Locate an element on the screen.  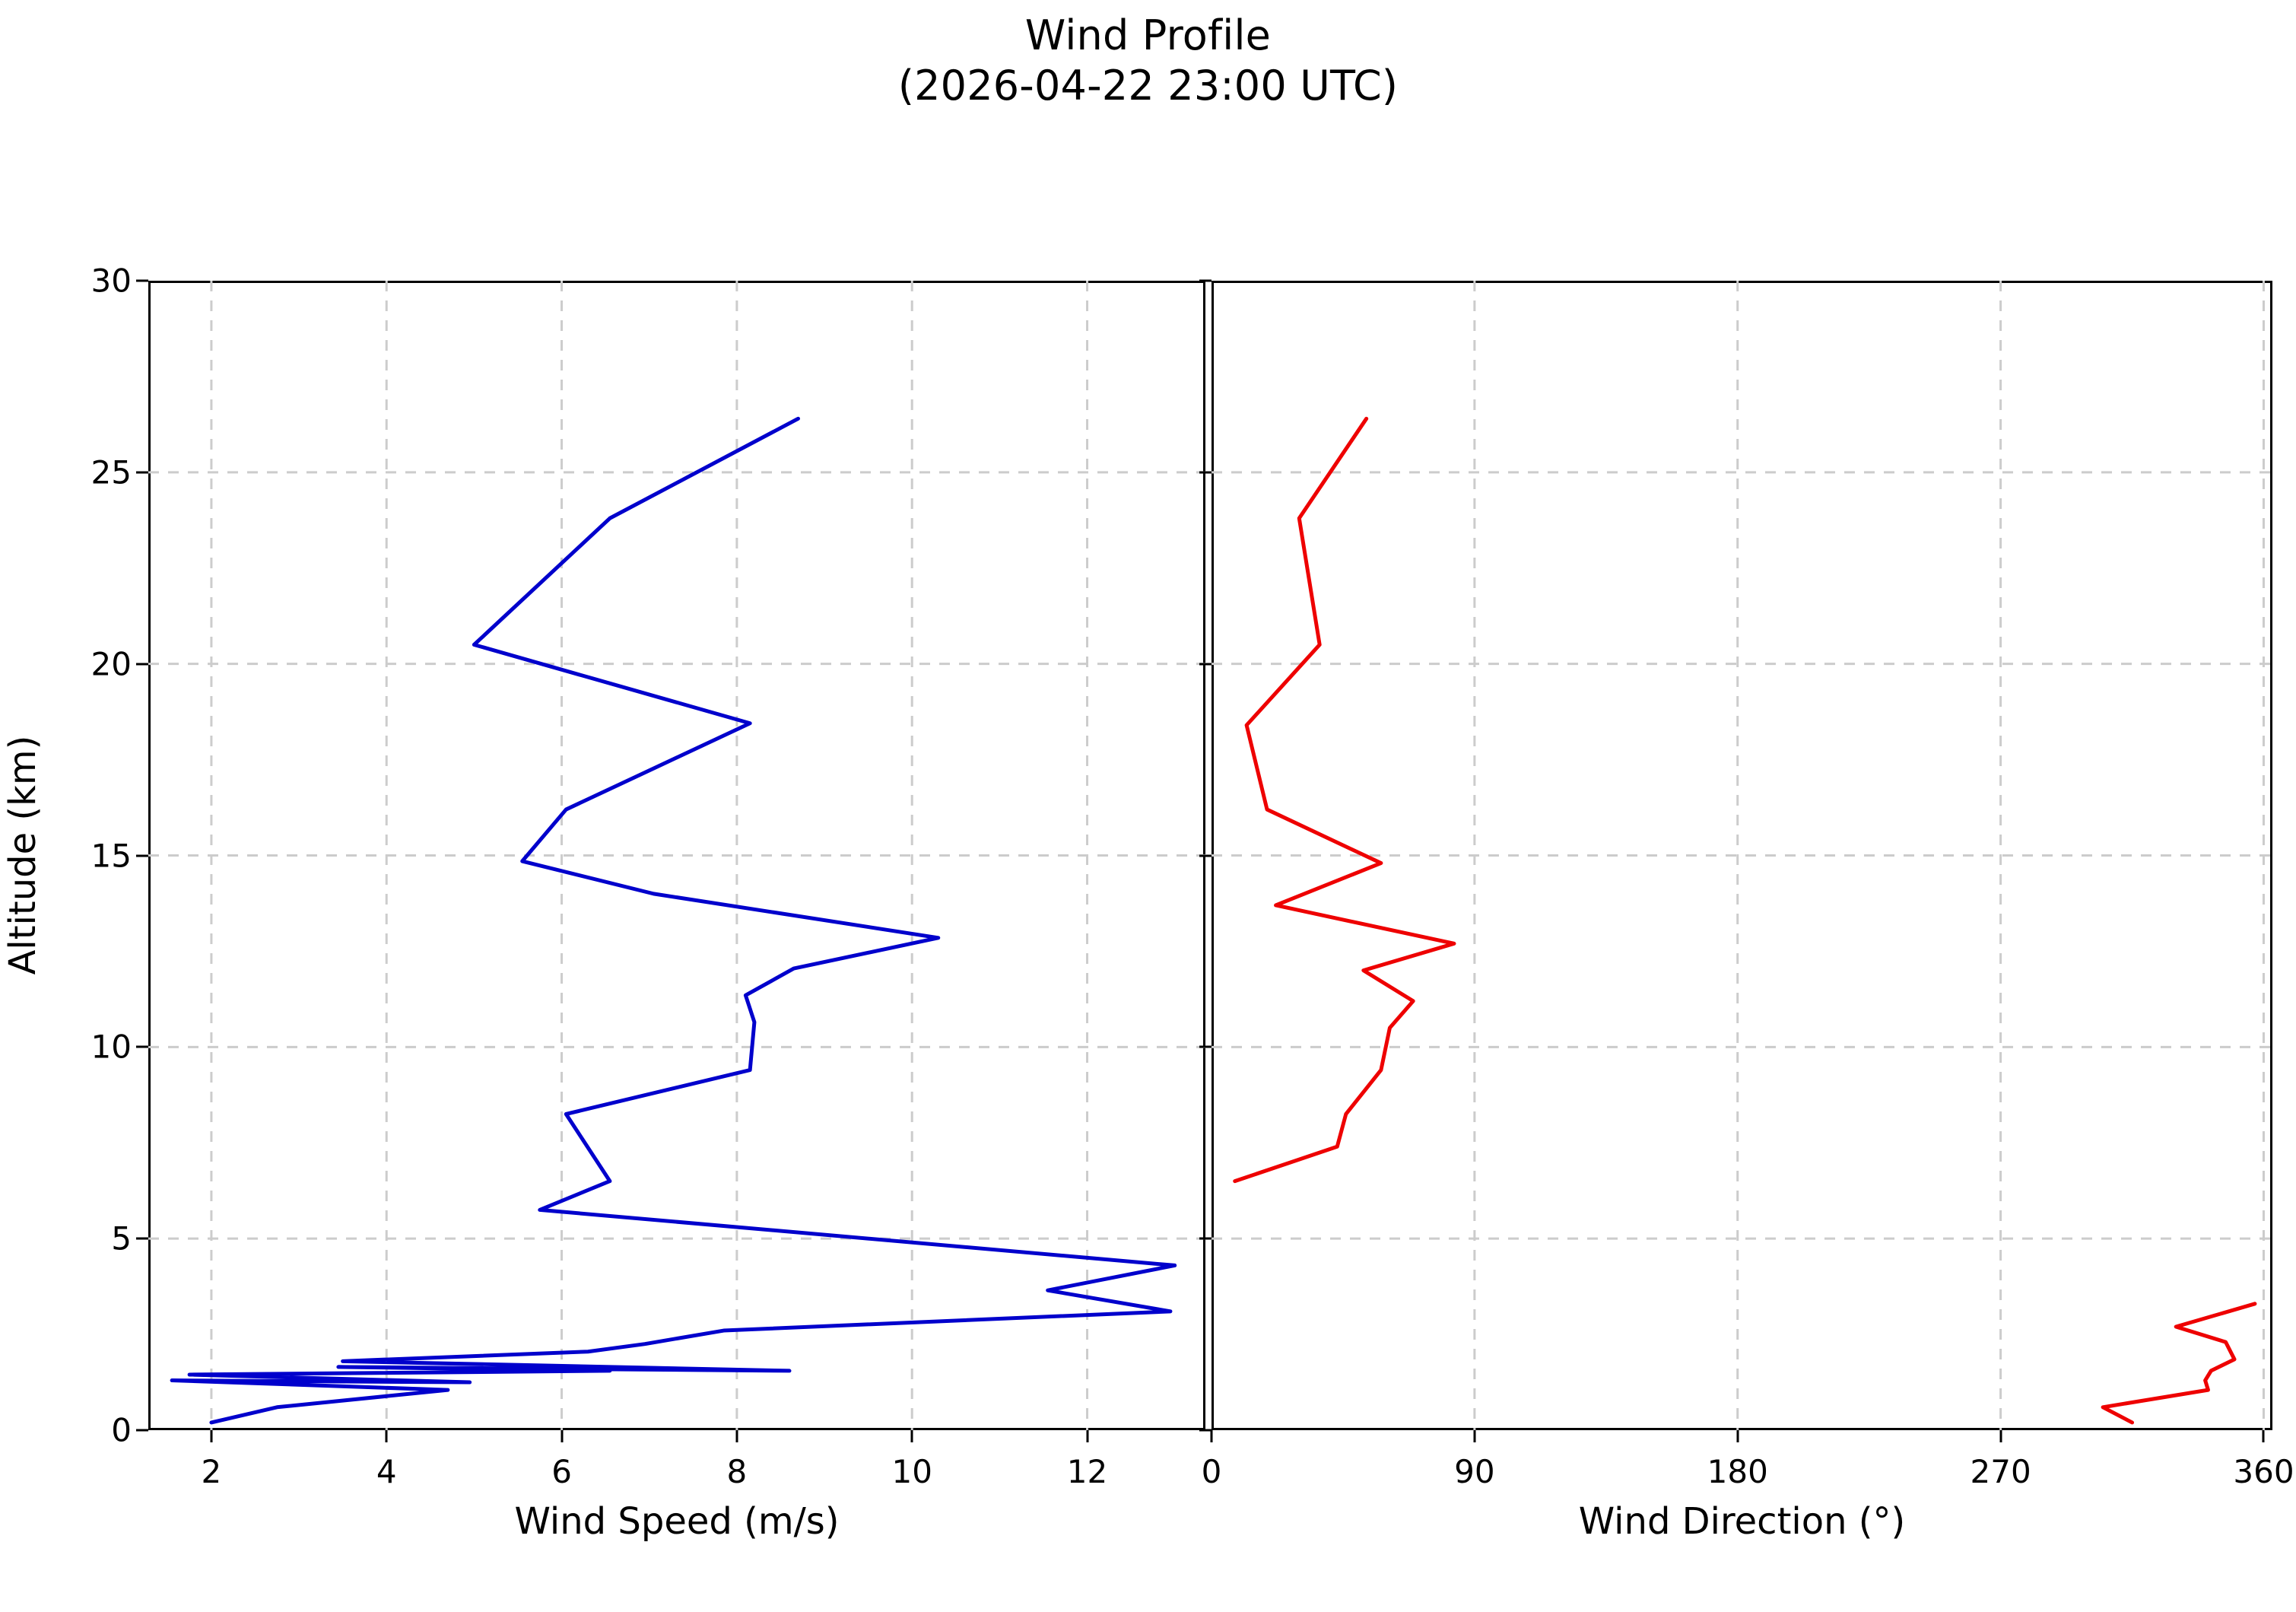
y-tick-label: 10 is located at coordinates (112, 1047).